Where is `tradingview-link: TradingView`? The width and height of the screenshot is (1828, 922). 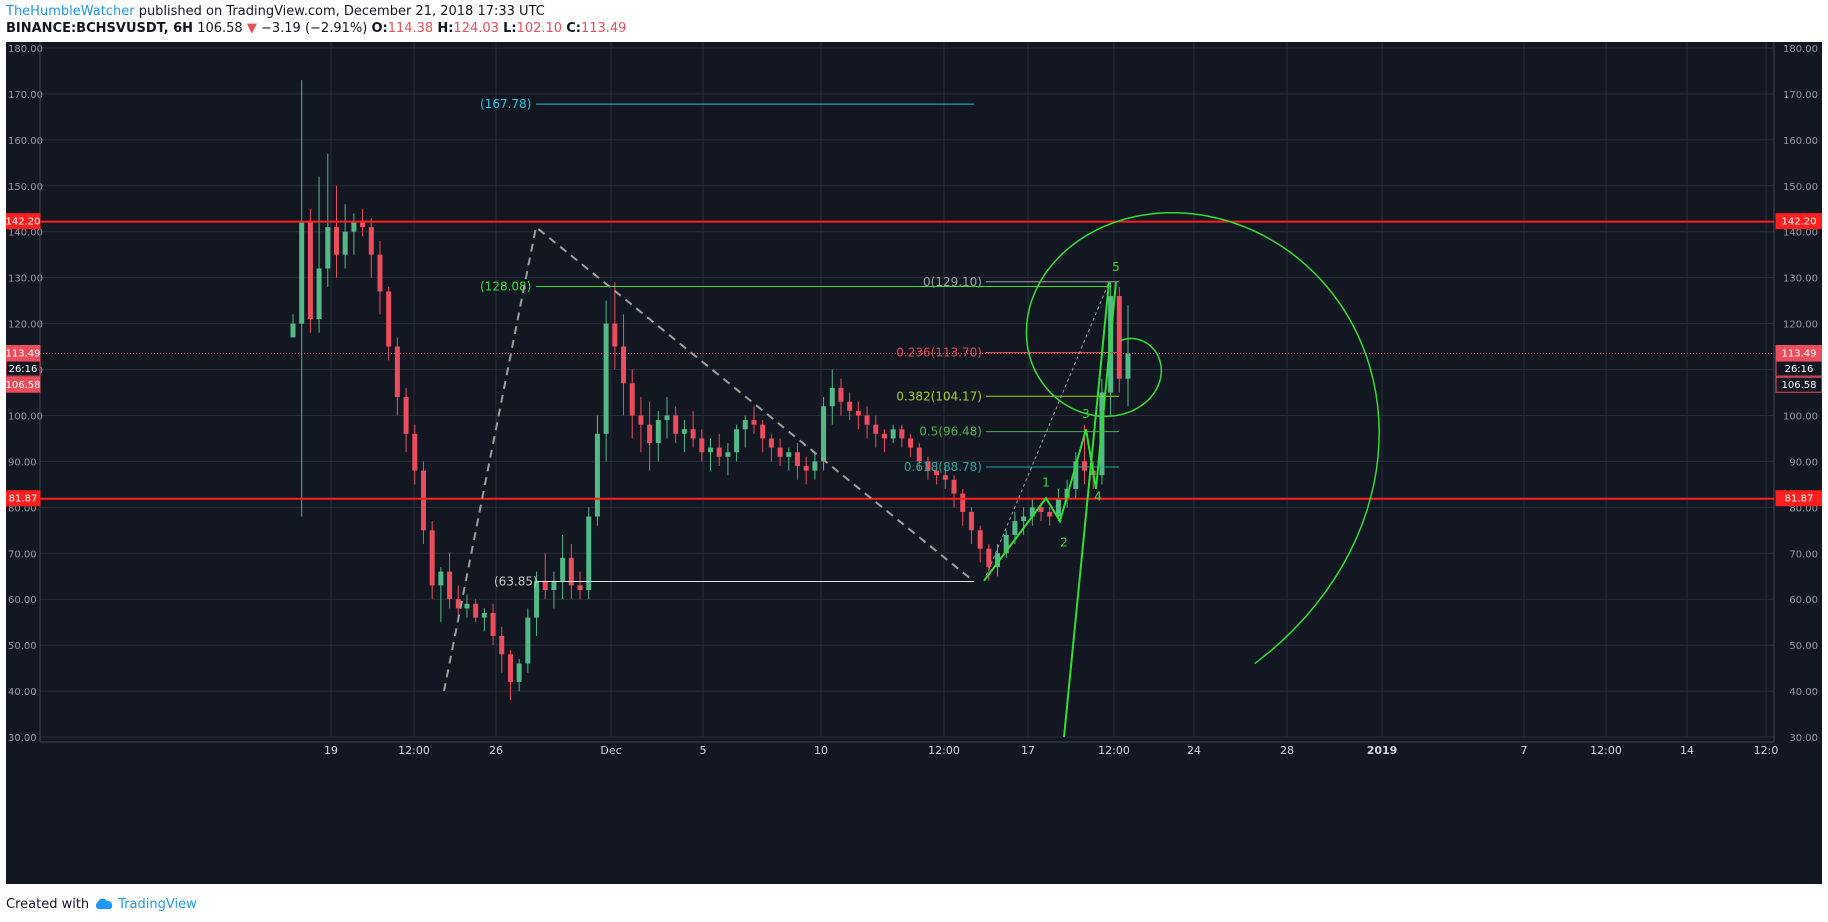 tradingview-link: TradingView is located at coordinates (145, 904).